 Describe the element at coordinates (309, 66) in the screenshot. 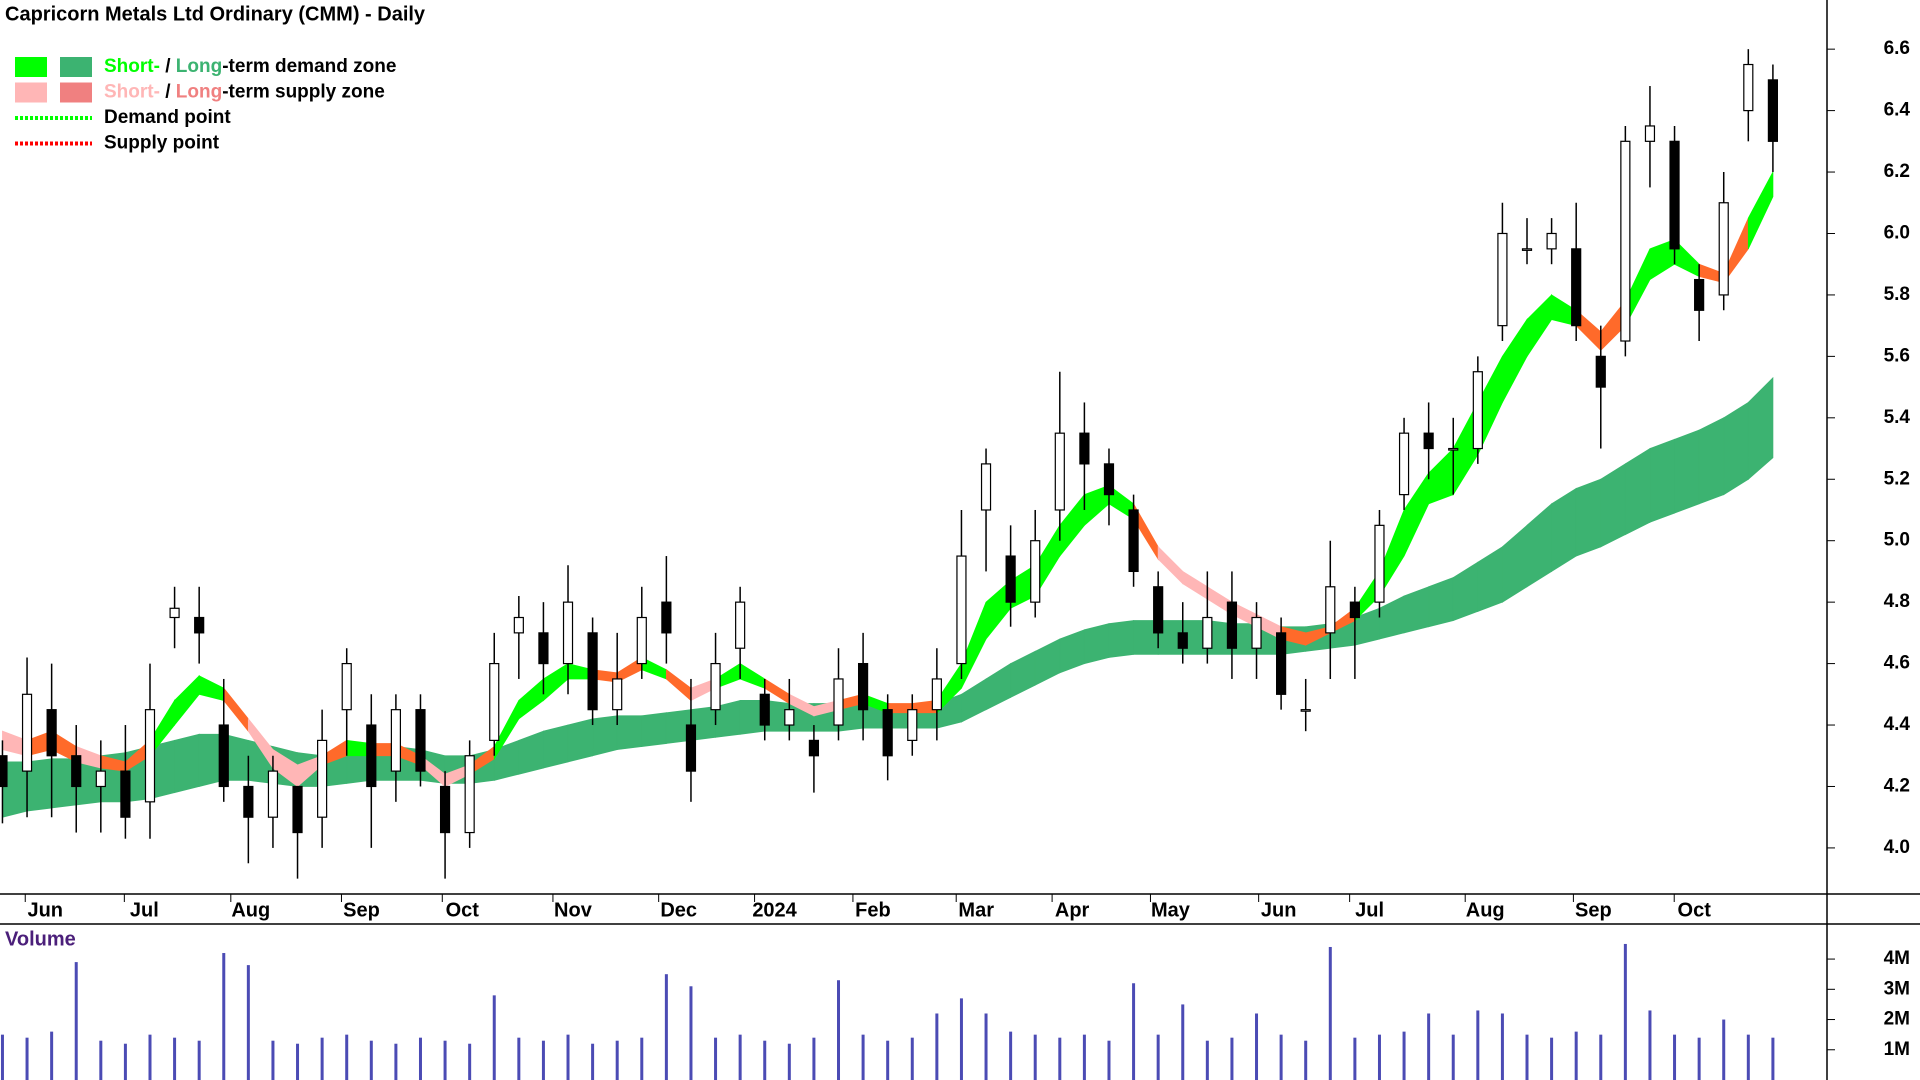

I see `legend-part: -term demand zone` at that location.